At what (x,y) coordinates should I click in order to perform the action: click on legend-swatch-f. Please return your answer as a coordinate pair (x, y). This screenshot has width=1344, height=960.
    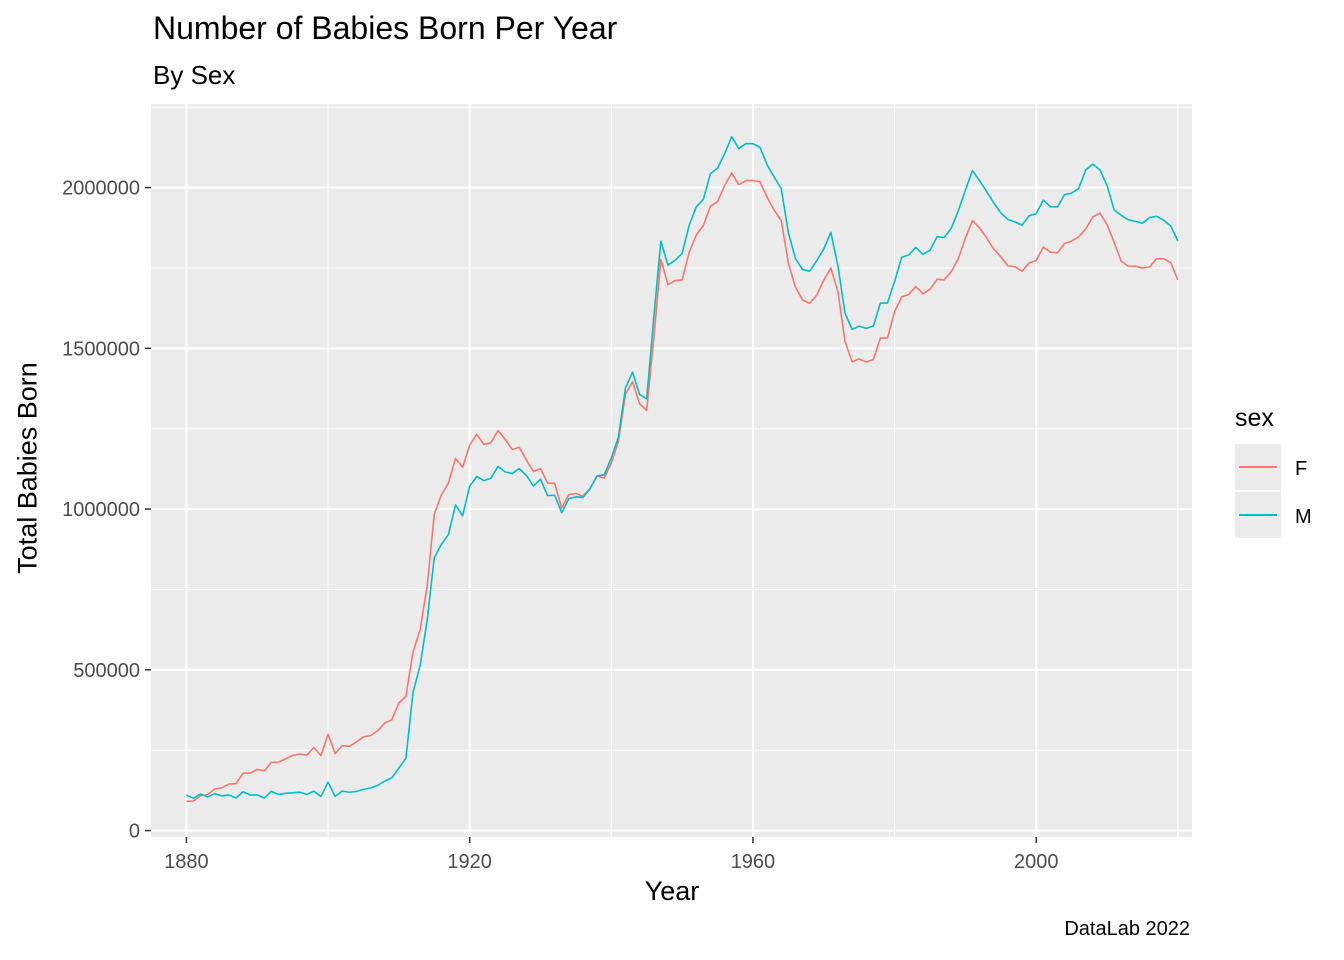
    Looking at the image, I should click on (1258, 467).